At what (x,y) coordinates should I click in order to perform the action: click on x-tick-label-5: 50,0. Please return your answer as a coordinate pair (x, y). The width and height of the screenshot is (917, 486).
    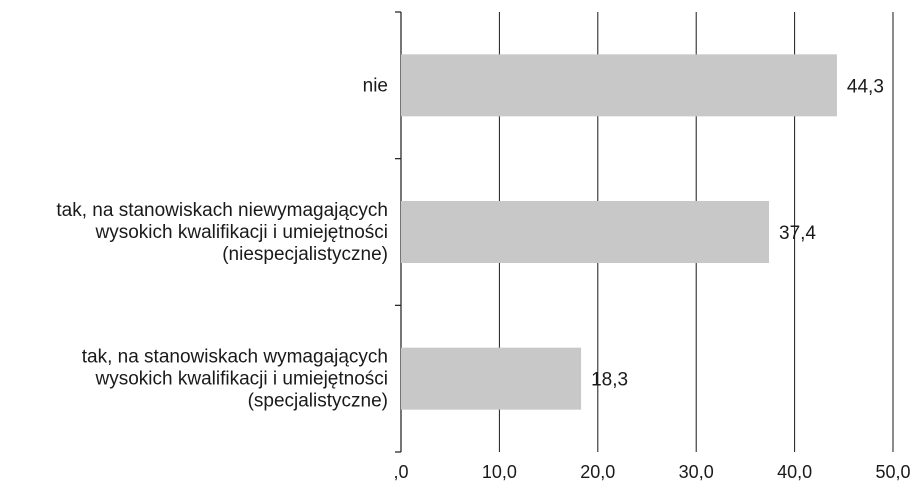
    Looking at the image, I should click on (892, 472).